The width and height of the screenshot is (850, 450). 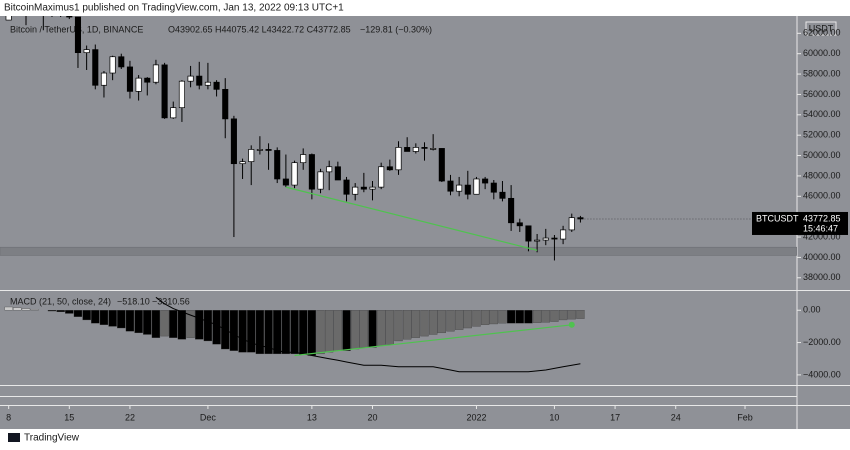 I want to click on y-tick-label: 42000.00, so click(x=822, y=236).